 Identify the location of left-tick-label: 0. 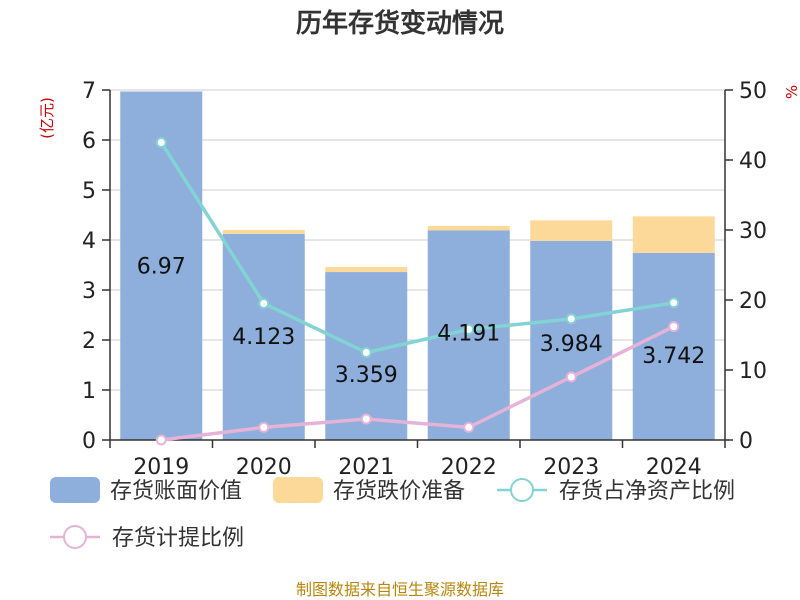
(89, 441).